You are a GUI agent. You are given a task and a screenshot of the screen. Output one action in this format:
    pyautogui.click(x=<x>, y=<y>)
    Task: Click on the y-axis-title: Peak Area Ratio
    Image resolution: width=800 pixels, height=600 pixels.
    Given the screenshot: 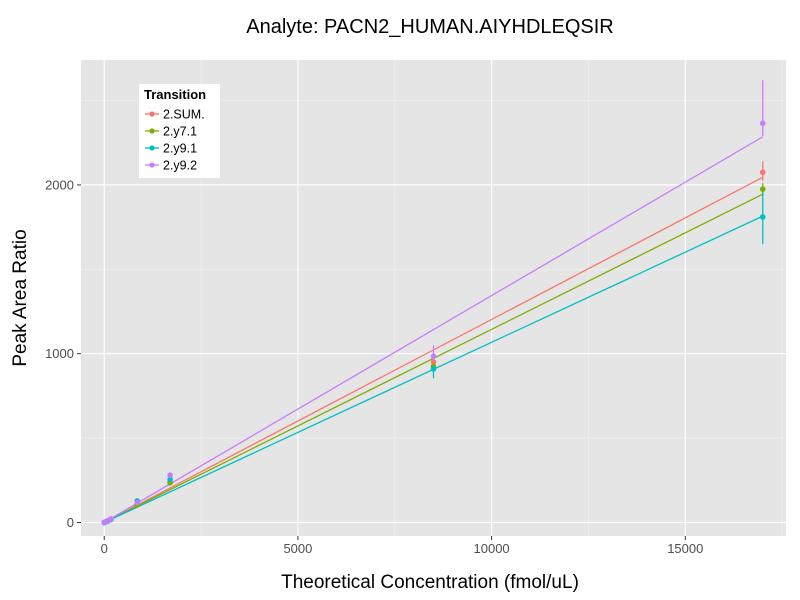 What is the action you would take?
    pyautogui.click(x=20, y=297)
    